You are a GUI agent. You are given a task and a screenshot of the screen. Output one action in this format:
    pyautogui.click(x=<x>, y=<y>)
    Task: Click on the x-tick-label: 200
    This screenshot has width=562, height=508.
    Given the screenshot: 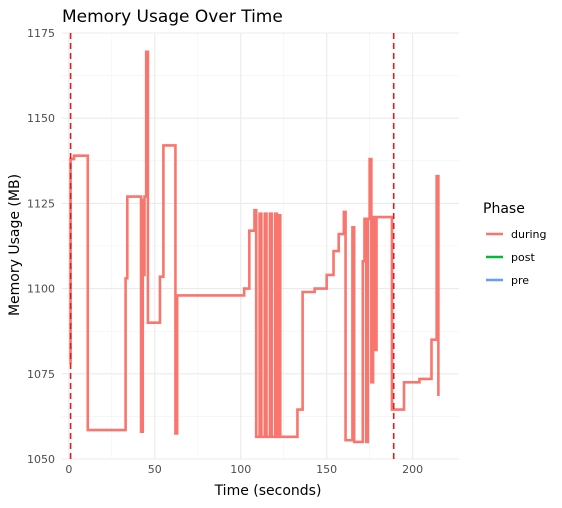 What is the action you would take?
    pyautogui.click(x=412, y=469)
    